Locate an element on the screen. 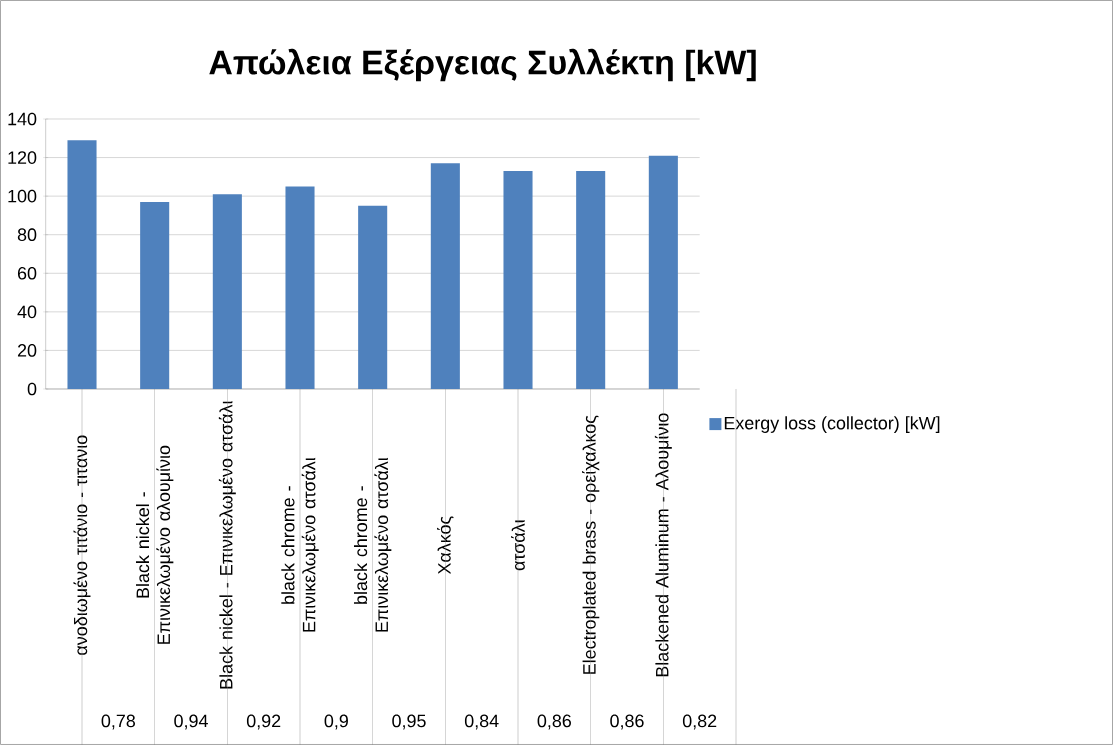  legend-label: Exergy loss (collector) [kW] is located at coordinates (832, 424).